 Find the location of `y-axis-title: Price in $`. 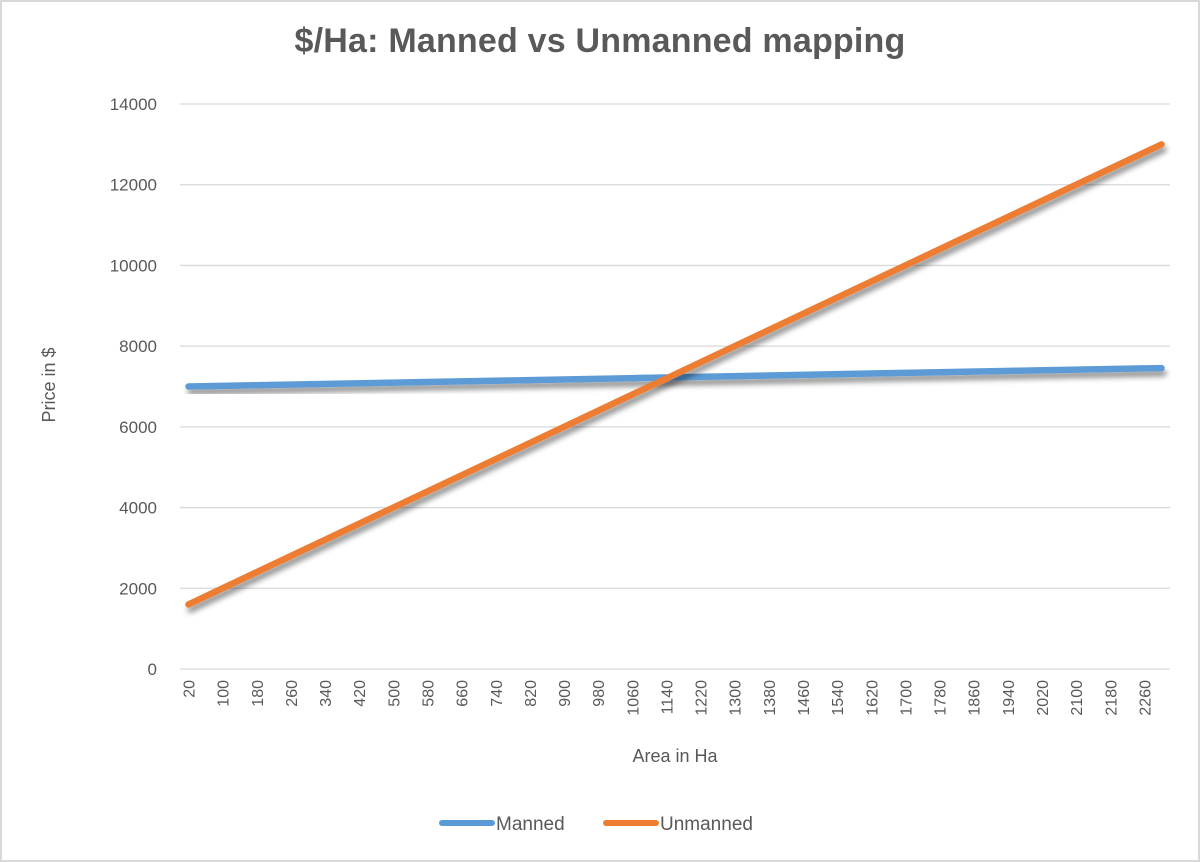

y-axis-title: Price in $ is located at coordinates (49, 384).